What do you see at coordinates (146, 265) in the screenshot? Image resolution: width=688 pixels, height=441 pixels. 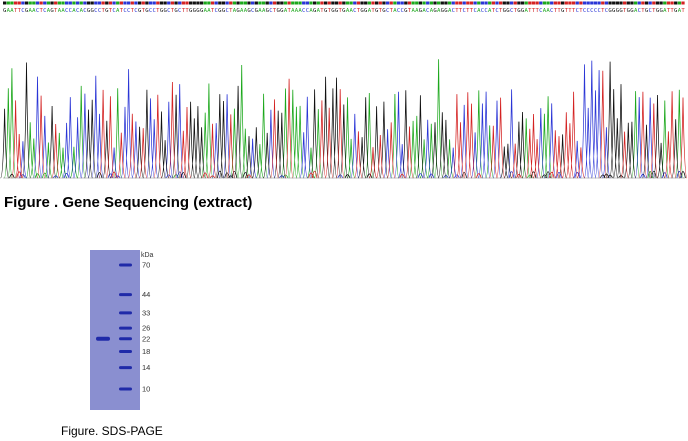 I see `marker-label: 70` at bounding box center [146, 265].